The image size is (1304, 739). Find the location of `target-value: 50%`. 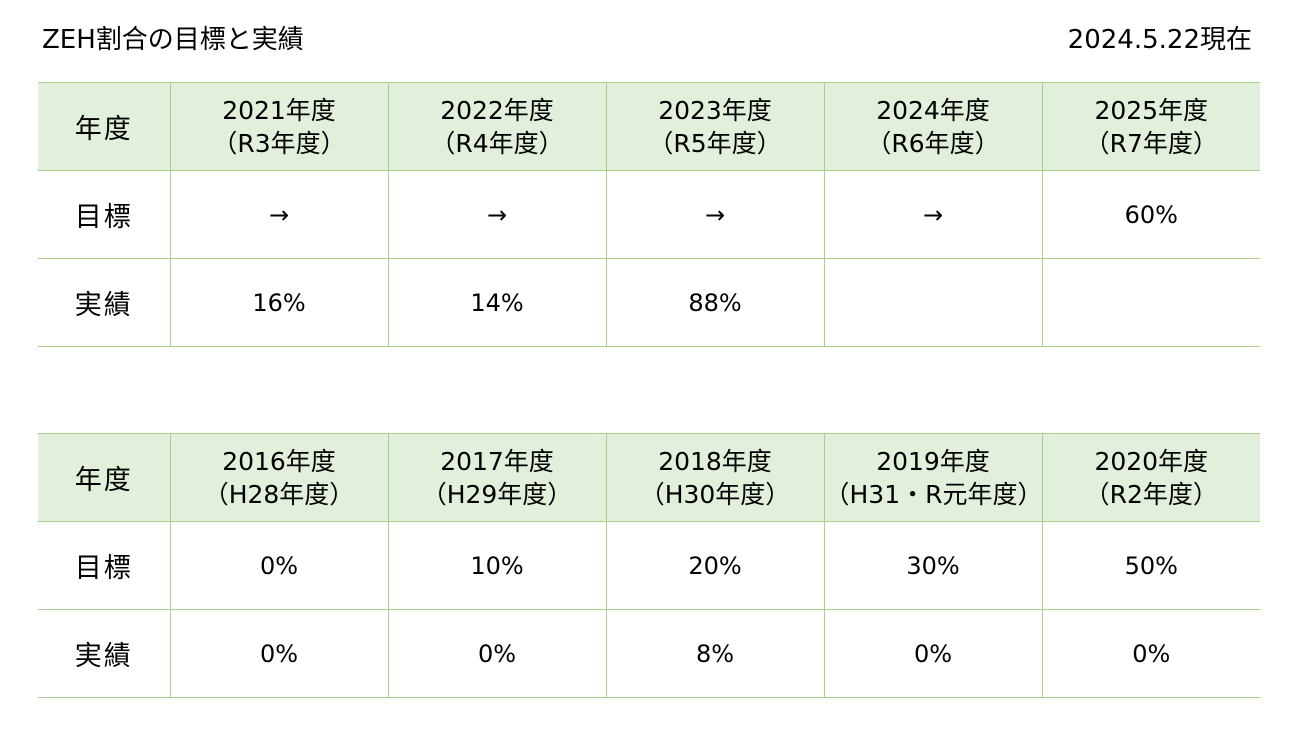

target-value: 50% is located at coordinates (1150, 565).